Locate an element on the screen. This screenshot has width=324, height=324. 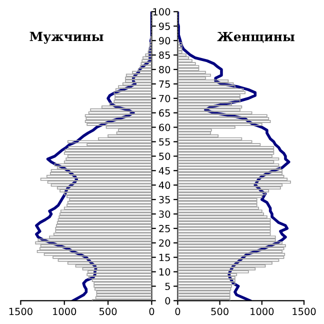
text: Женщины is located at coordinates (256, 37).